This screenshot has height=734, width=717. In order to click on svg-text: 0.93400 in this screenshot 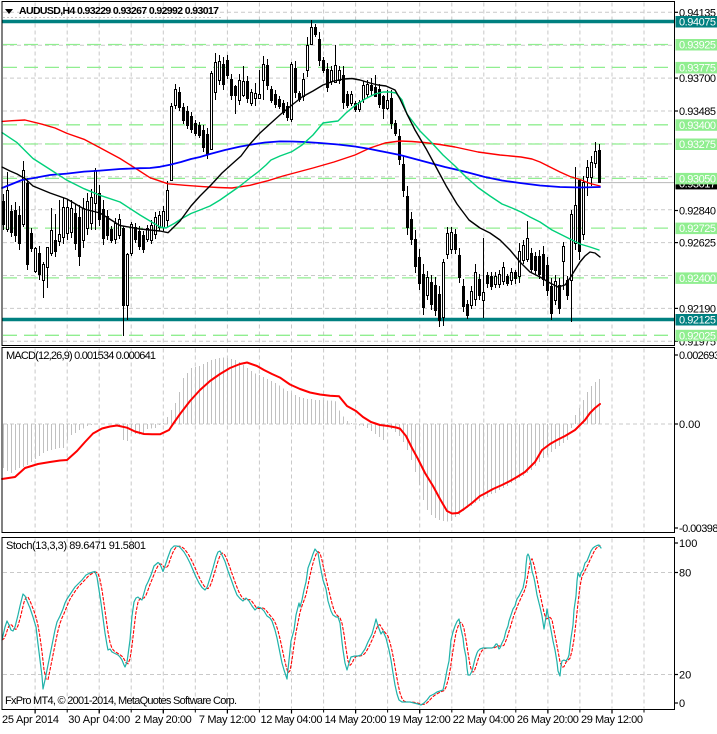, I will do `click(697, 126)`.